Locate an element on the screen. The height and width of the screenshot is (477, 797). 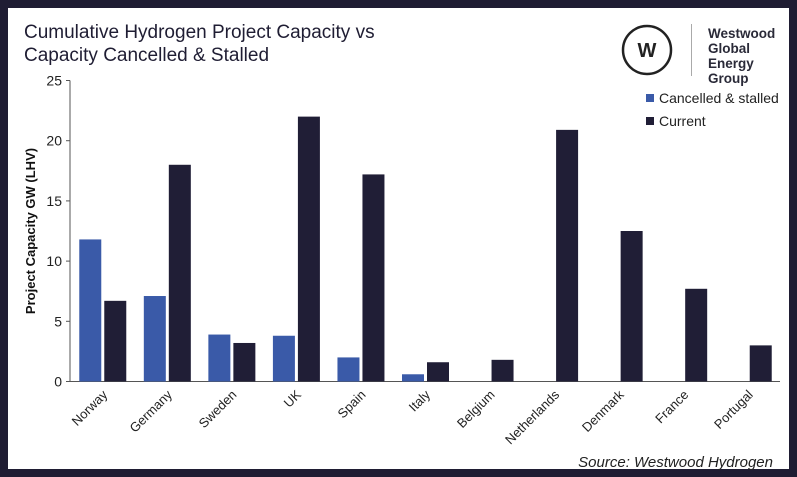
bar-current-norway is located at coordinates (115, 341).